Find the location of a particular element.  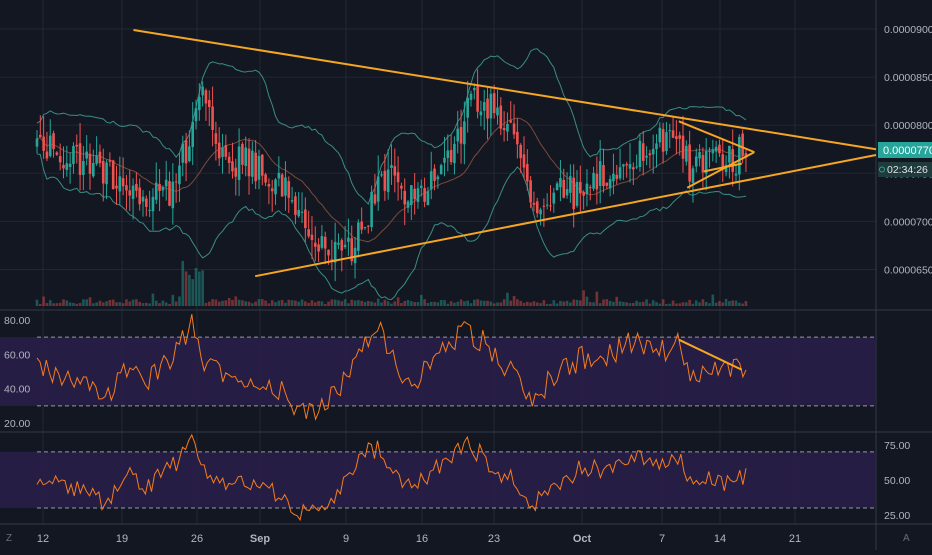

clock-icon is located at coordinates (882, 169).